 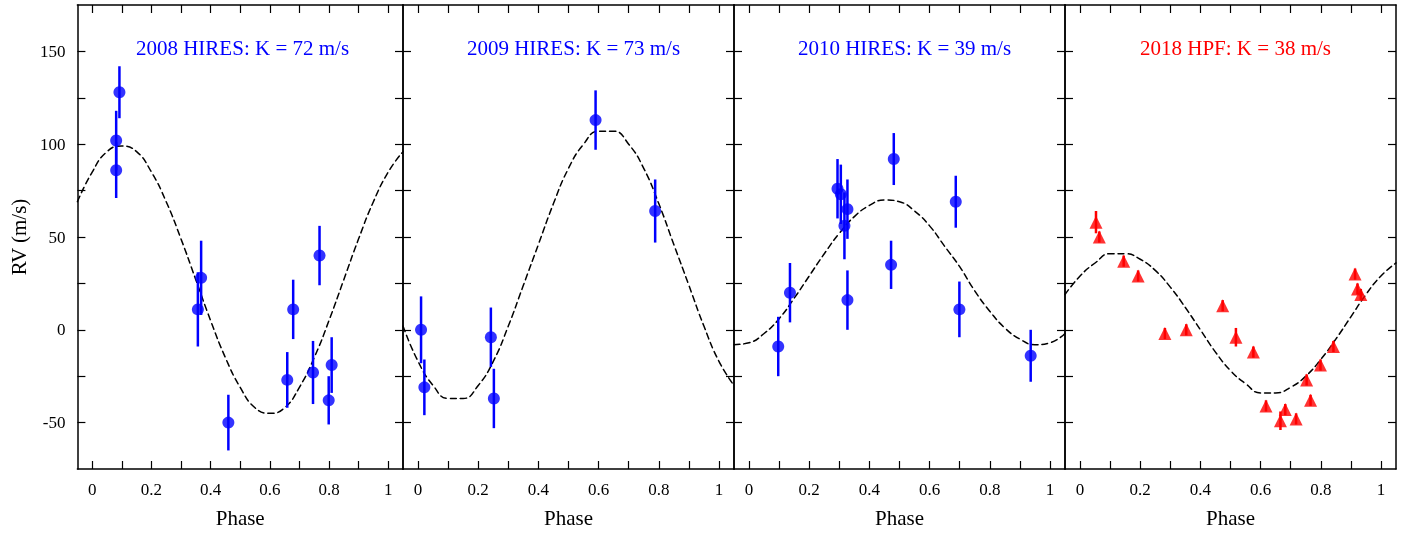 I want to click on y-tick-label: -50, so click(x=54, y=423).